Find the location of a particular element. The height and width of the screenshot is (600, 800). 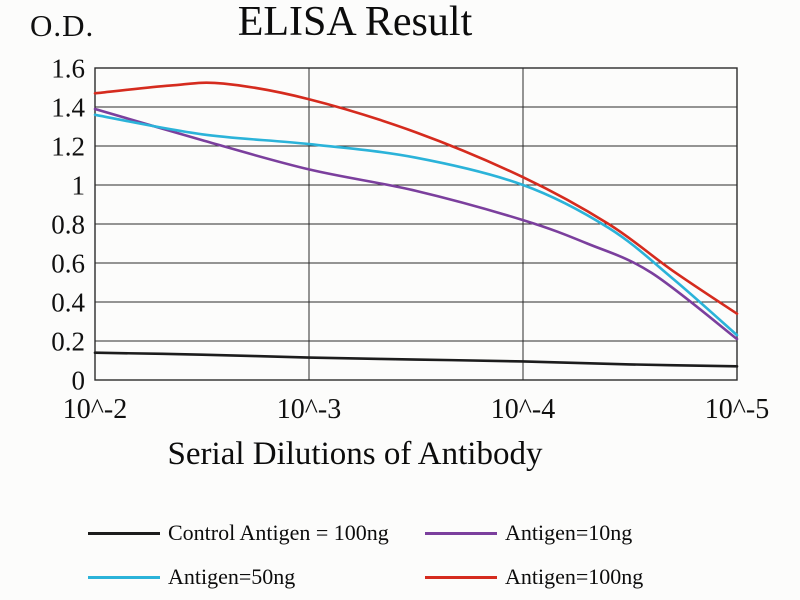

x-tick-label: 10^-2 is located at coordinates (95, 409).